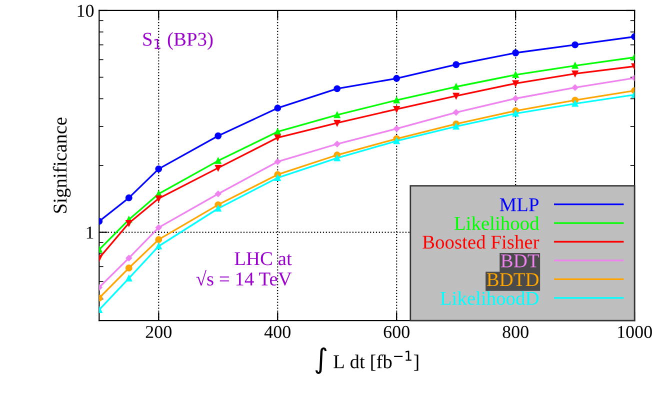 The image size is (661, 419). What do you see at coordinates (481, 242) in the screenshot?
I see `legend-label: Boosted Fisher` at bounding box center [481, 242].